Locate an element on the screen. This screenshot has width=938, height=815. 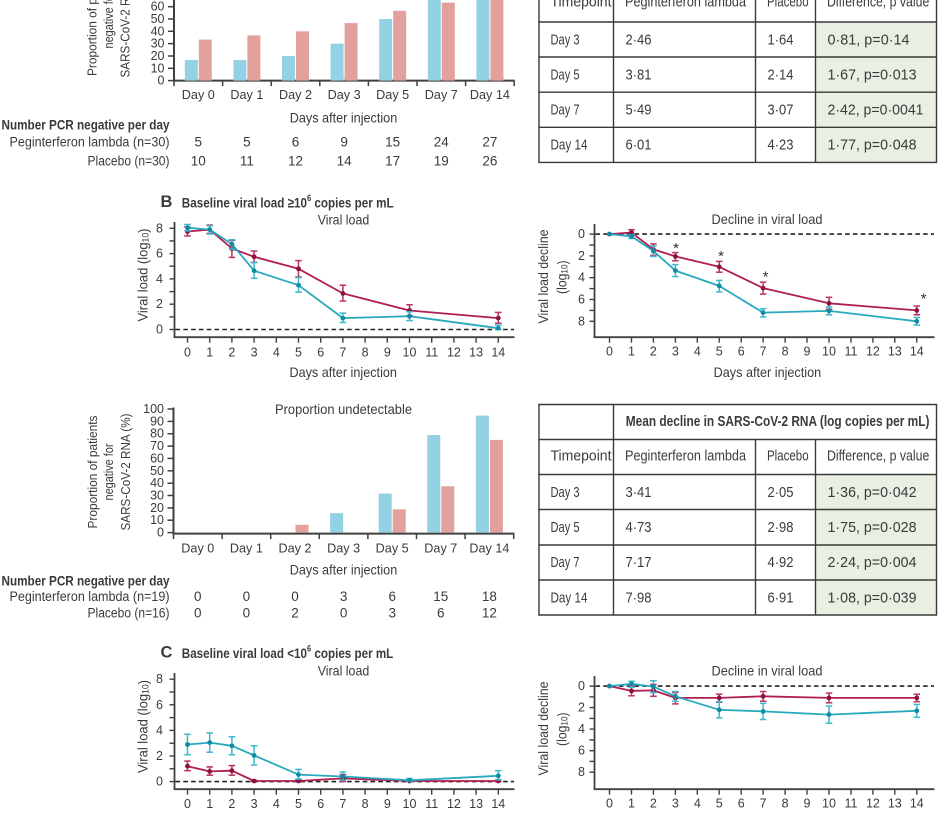
svg-text: Day 2 is located at coordinates (295, 95).